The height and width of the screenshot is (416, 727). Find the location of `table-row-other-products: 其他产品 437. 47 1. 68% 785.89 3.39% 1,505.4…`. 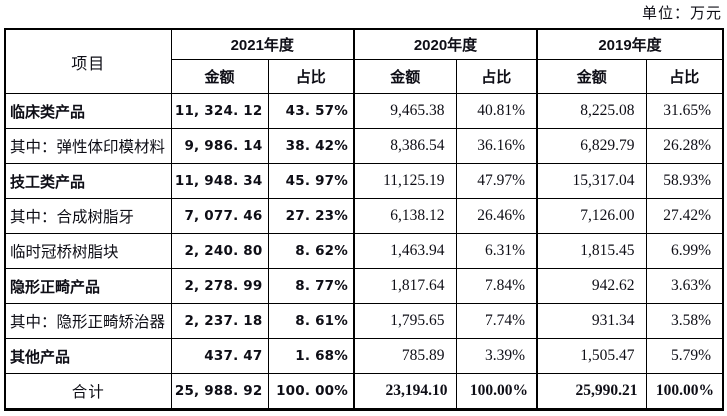

table-row-other-products: 其他产品 437. 47 1. 68% 785.89 3.39% 1,505.4… is located at coordinates (364, 356).